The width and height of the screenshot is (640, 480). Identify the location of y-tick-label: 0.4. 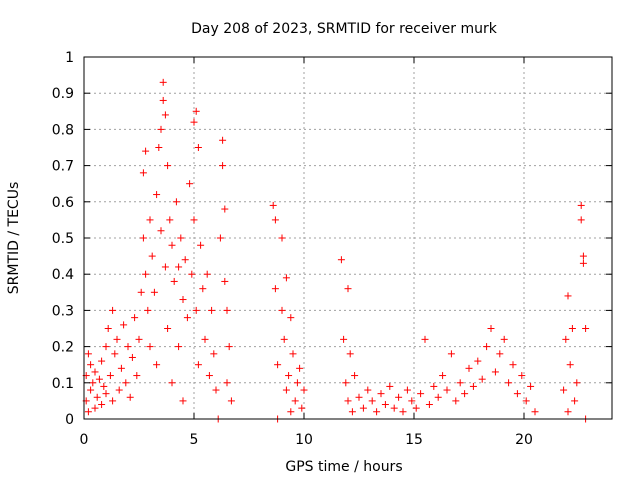
(63, 275).